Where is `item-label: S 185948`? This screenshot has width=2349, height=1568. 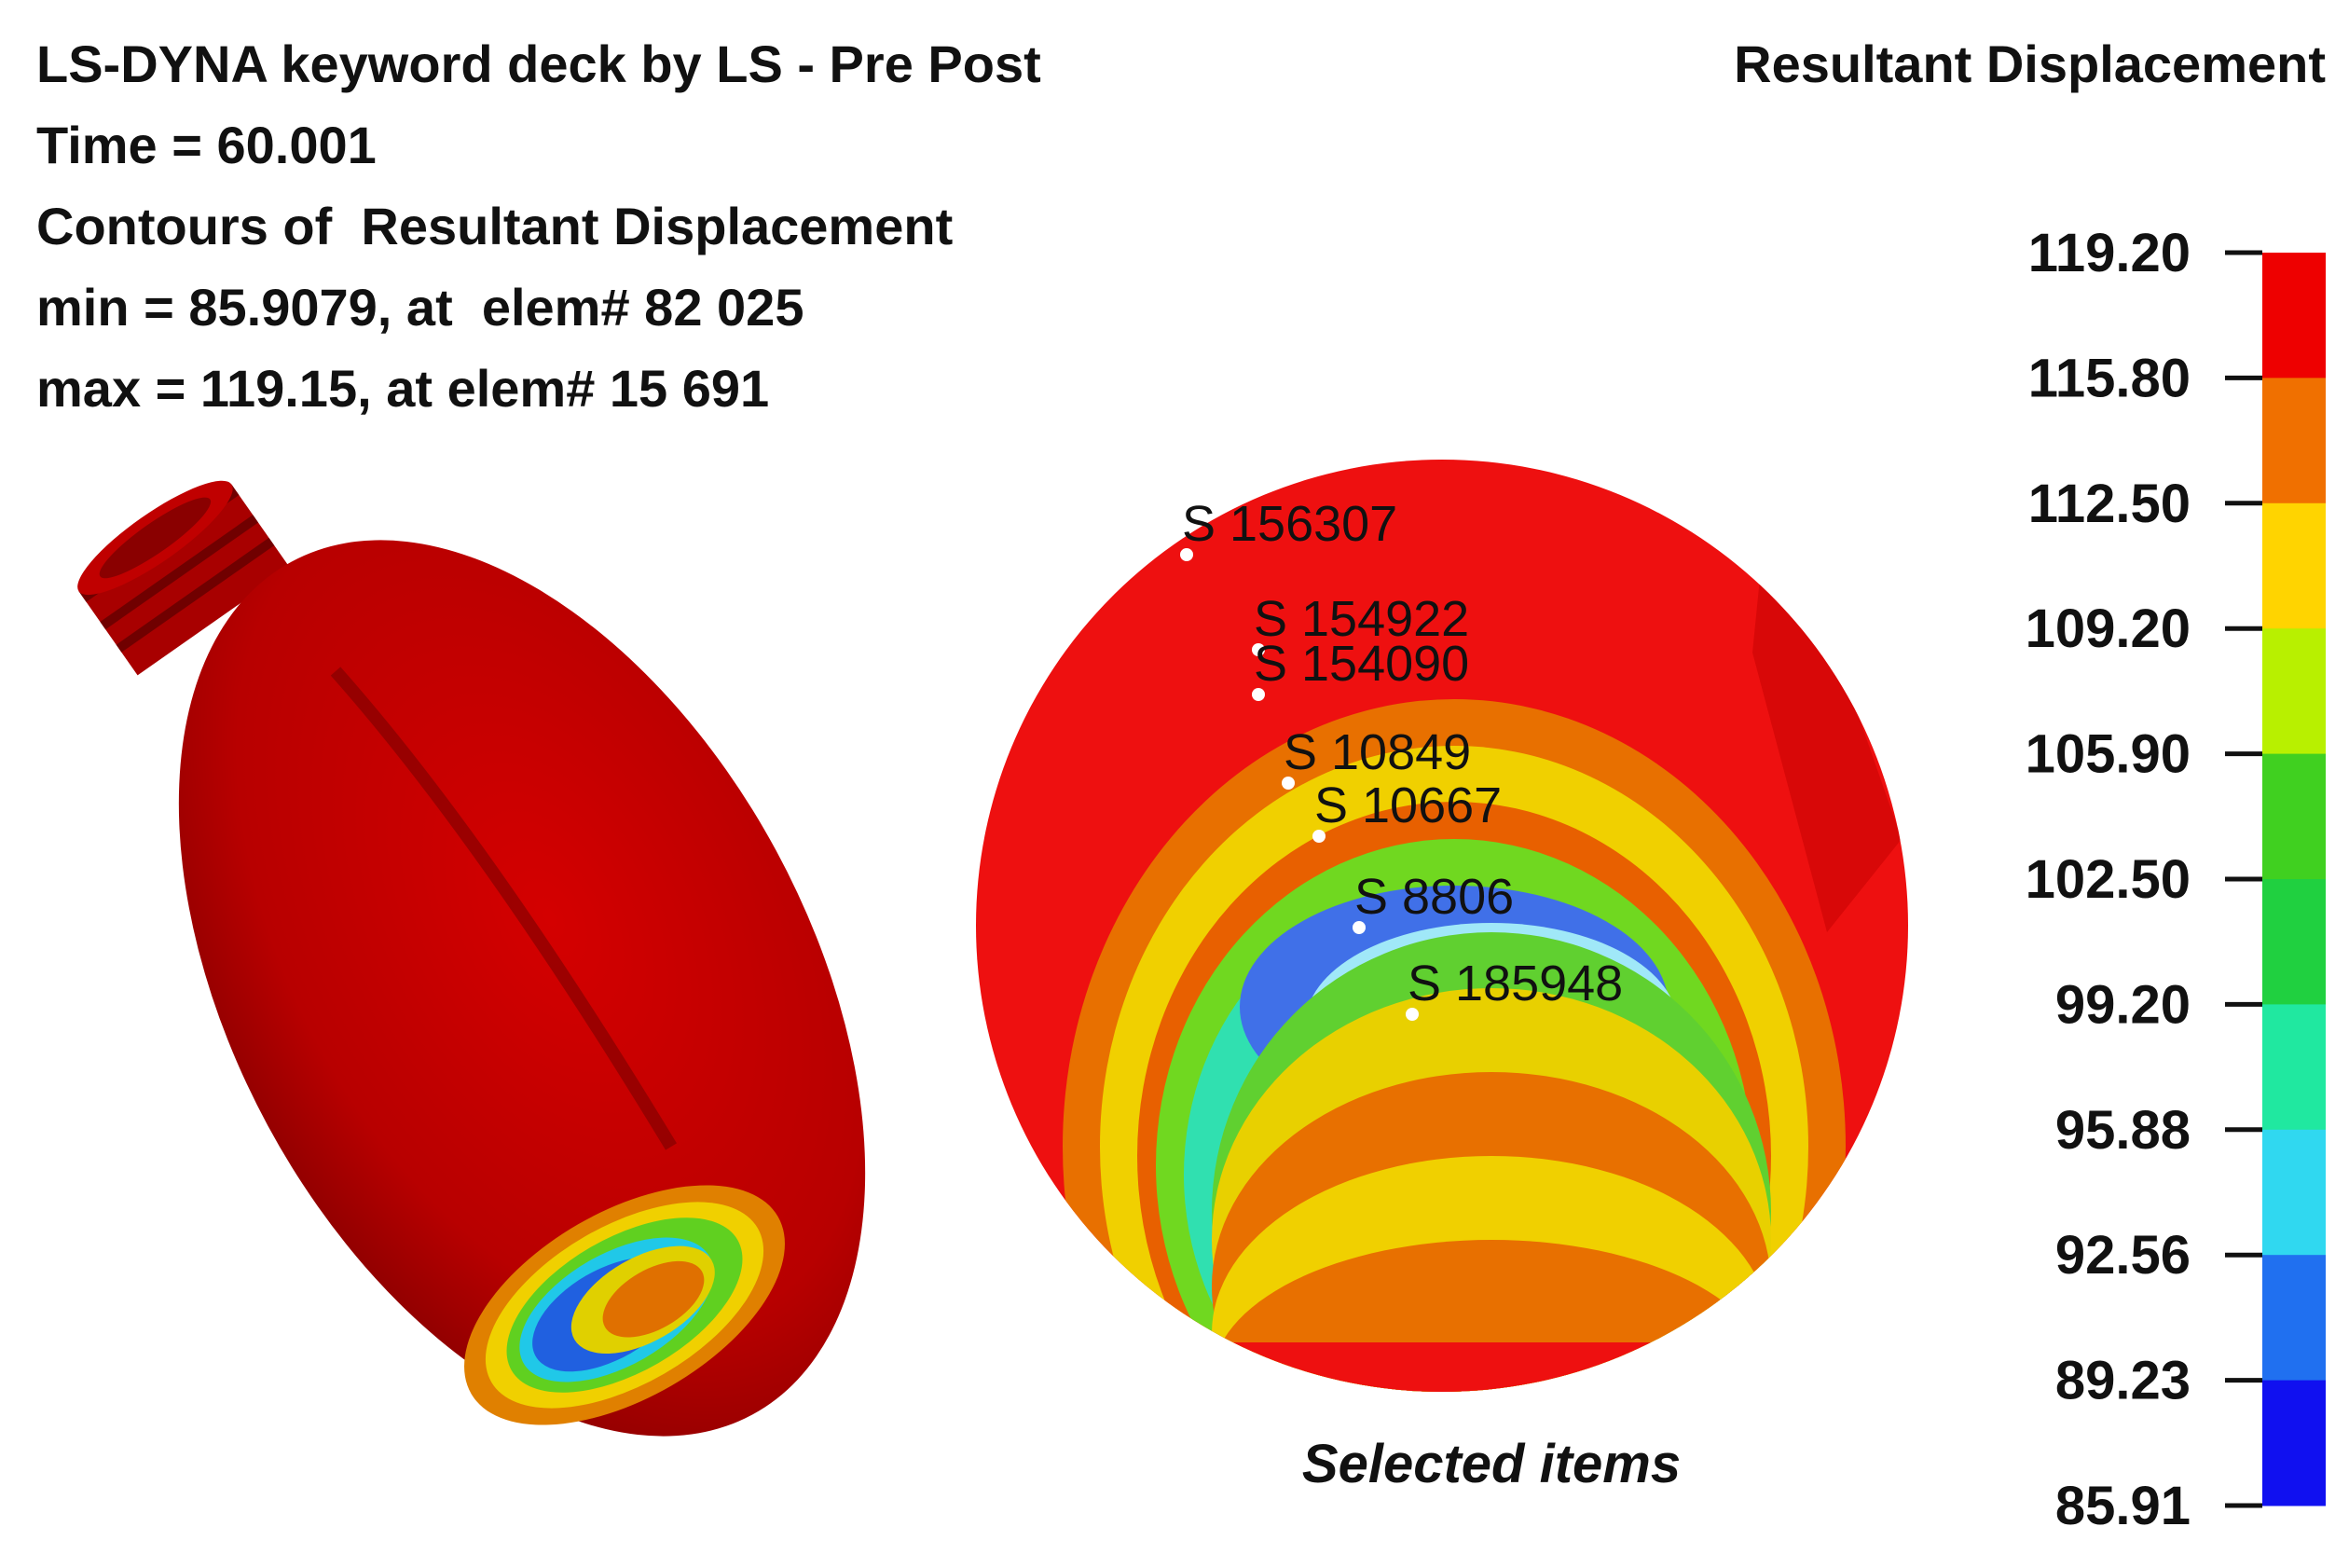
item-label: S 185948 is located at coordinates (1515, 983).